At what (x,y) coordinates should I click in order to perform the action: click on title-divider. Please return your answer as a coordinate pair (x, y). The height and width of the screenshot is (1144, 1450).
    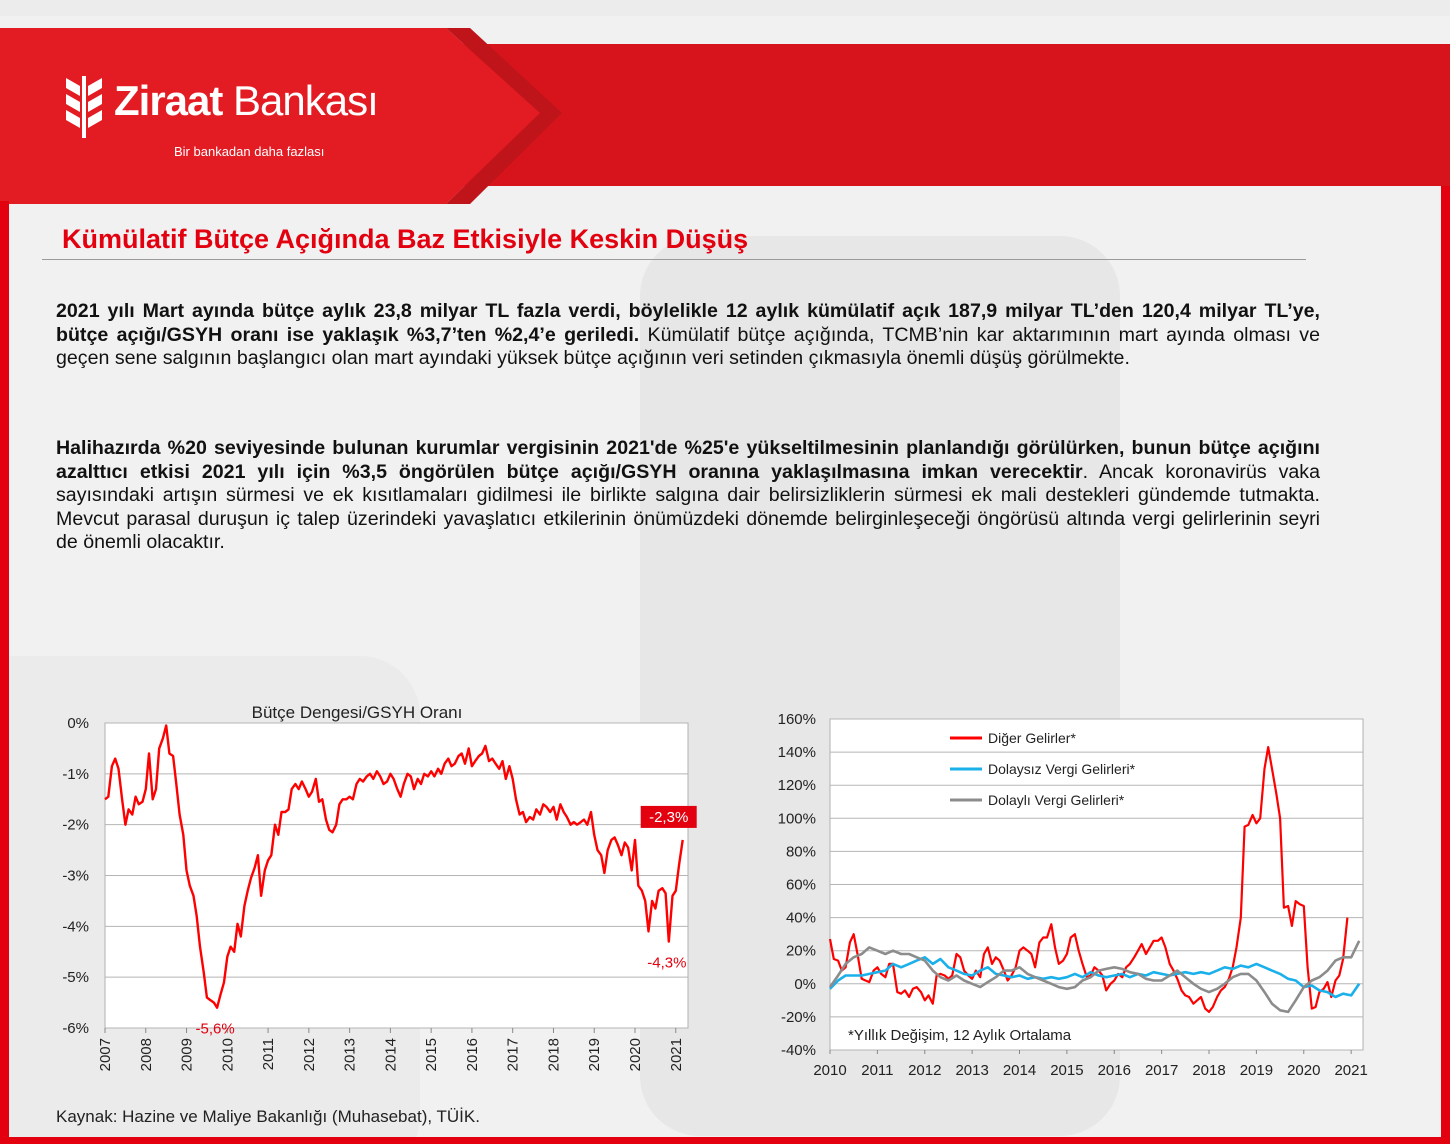
    Looking at the image, I should click on (674, 259).